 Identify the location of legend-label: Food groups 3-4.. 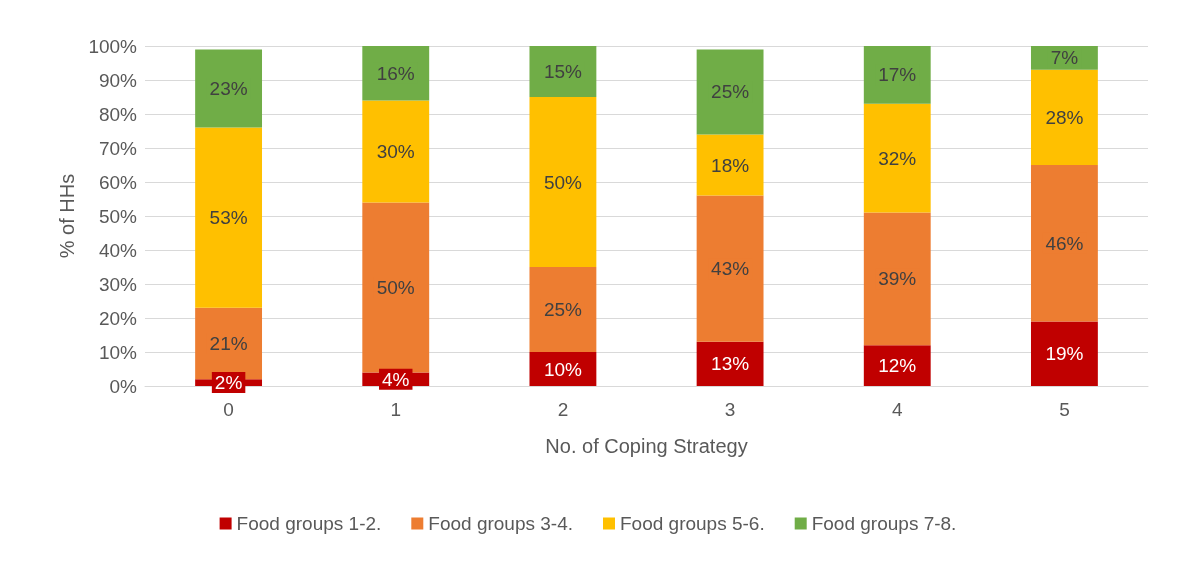
(500, 523).